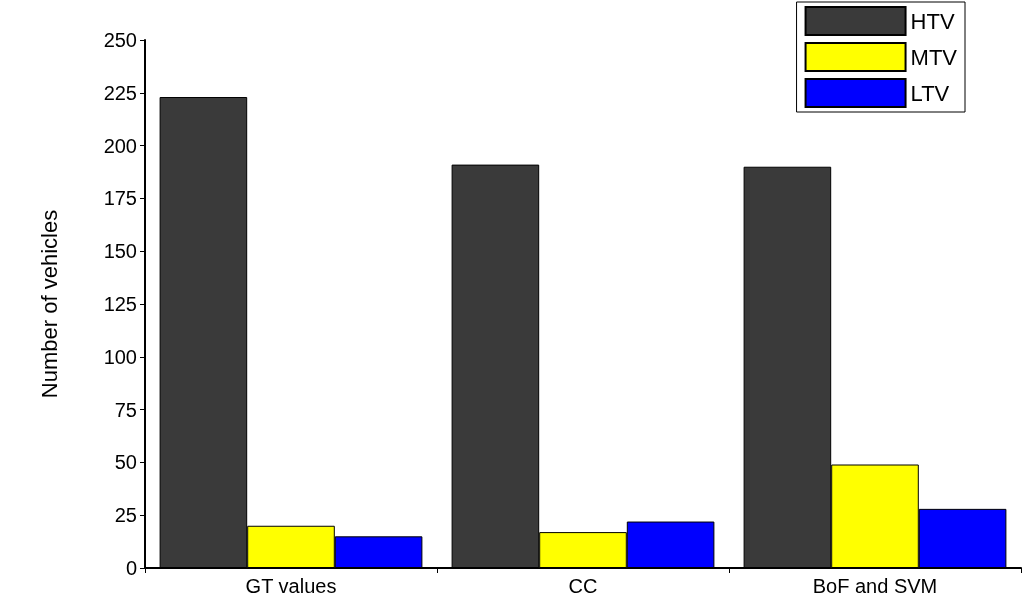 Image resolution: width=1033 pixels, height=608 pixels. I want to click on y-tick-label: 250, so click(120, 40).